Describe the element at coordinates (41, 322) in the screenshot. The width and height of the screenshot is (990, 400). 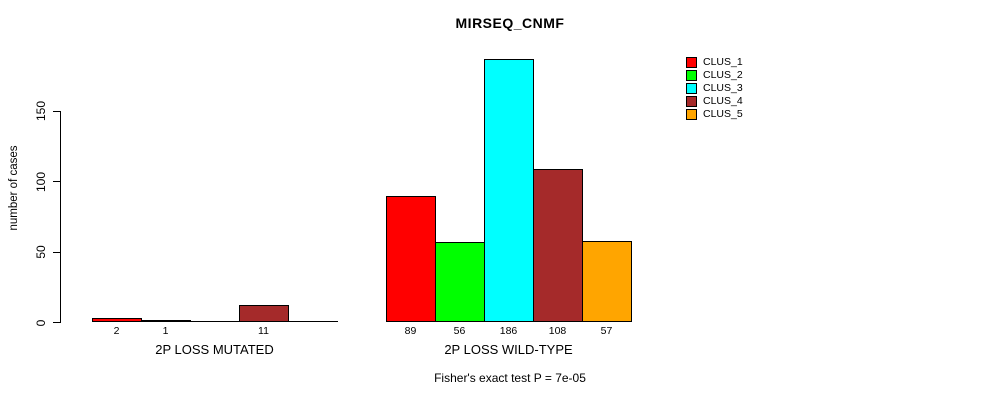
I see `y-axis-tick-label: 0` at that location.